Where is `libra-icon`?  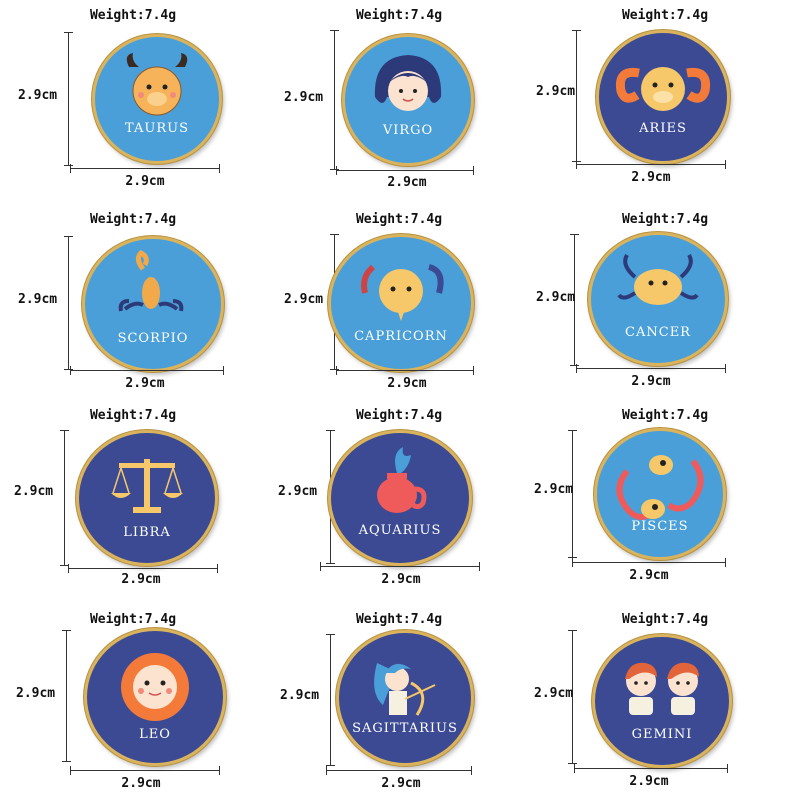
libra-icon is located at coordinates (147, 486).